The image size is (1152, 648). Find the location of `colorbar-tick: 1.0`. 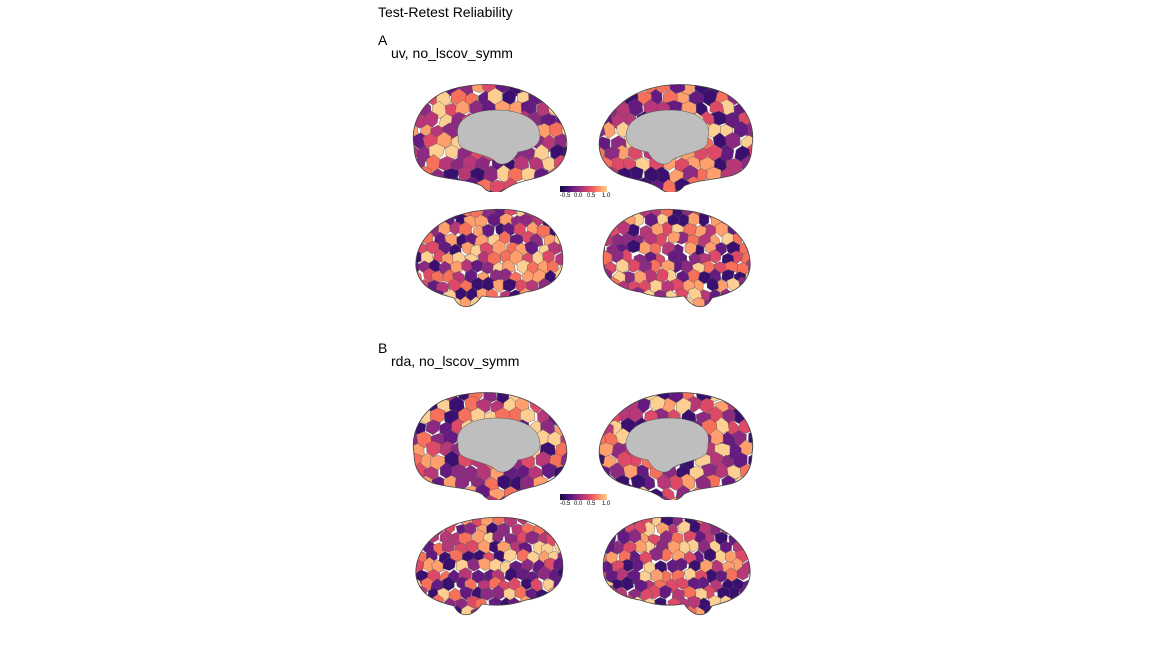

colorbar-tick: 1.0 is located at coordinates (606, 504).